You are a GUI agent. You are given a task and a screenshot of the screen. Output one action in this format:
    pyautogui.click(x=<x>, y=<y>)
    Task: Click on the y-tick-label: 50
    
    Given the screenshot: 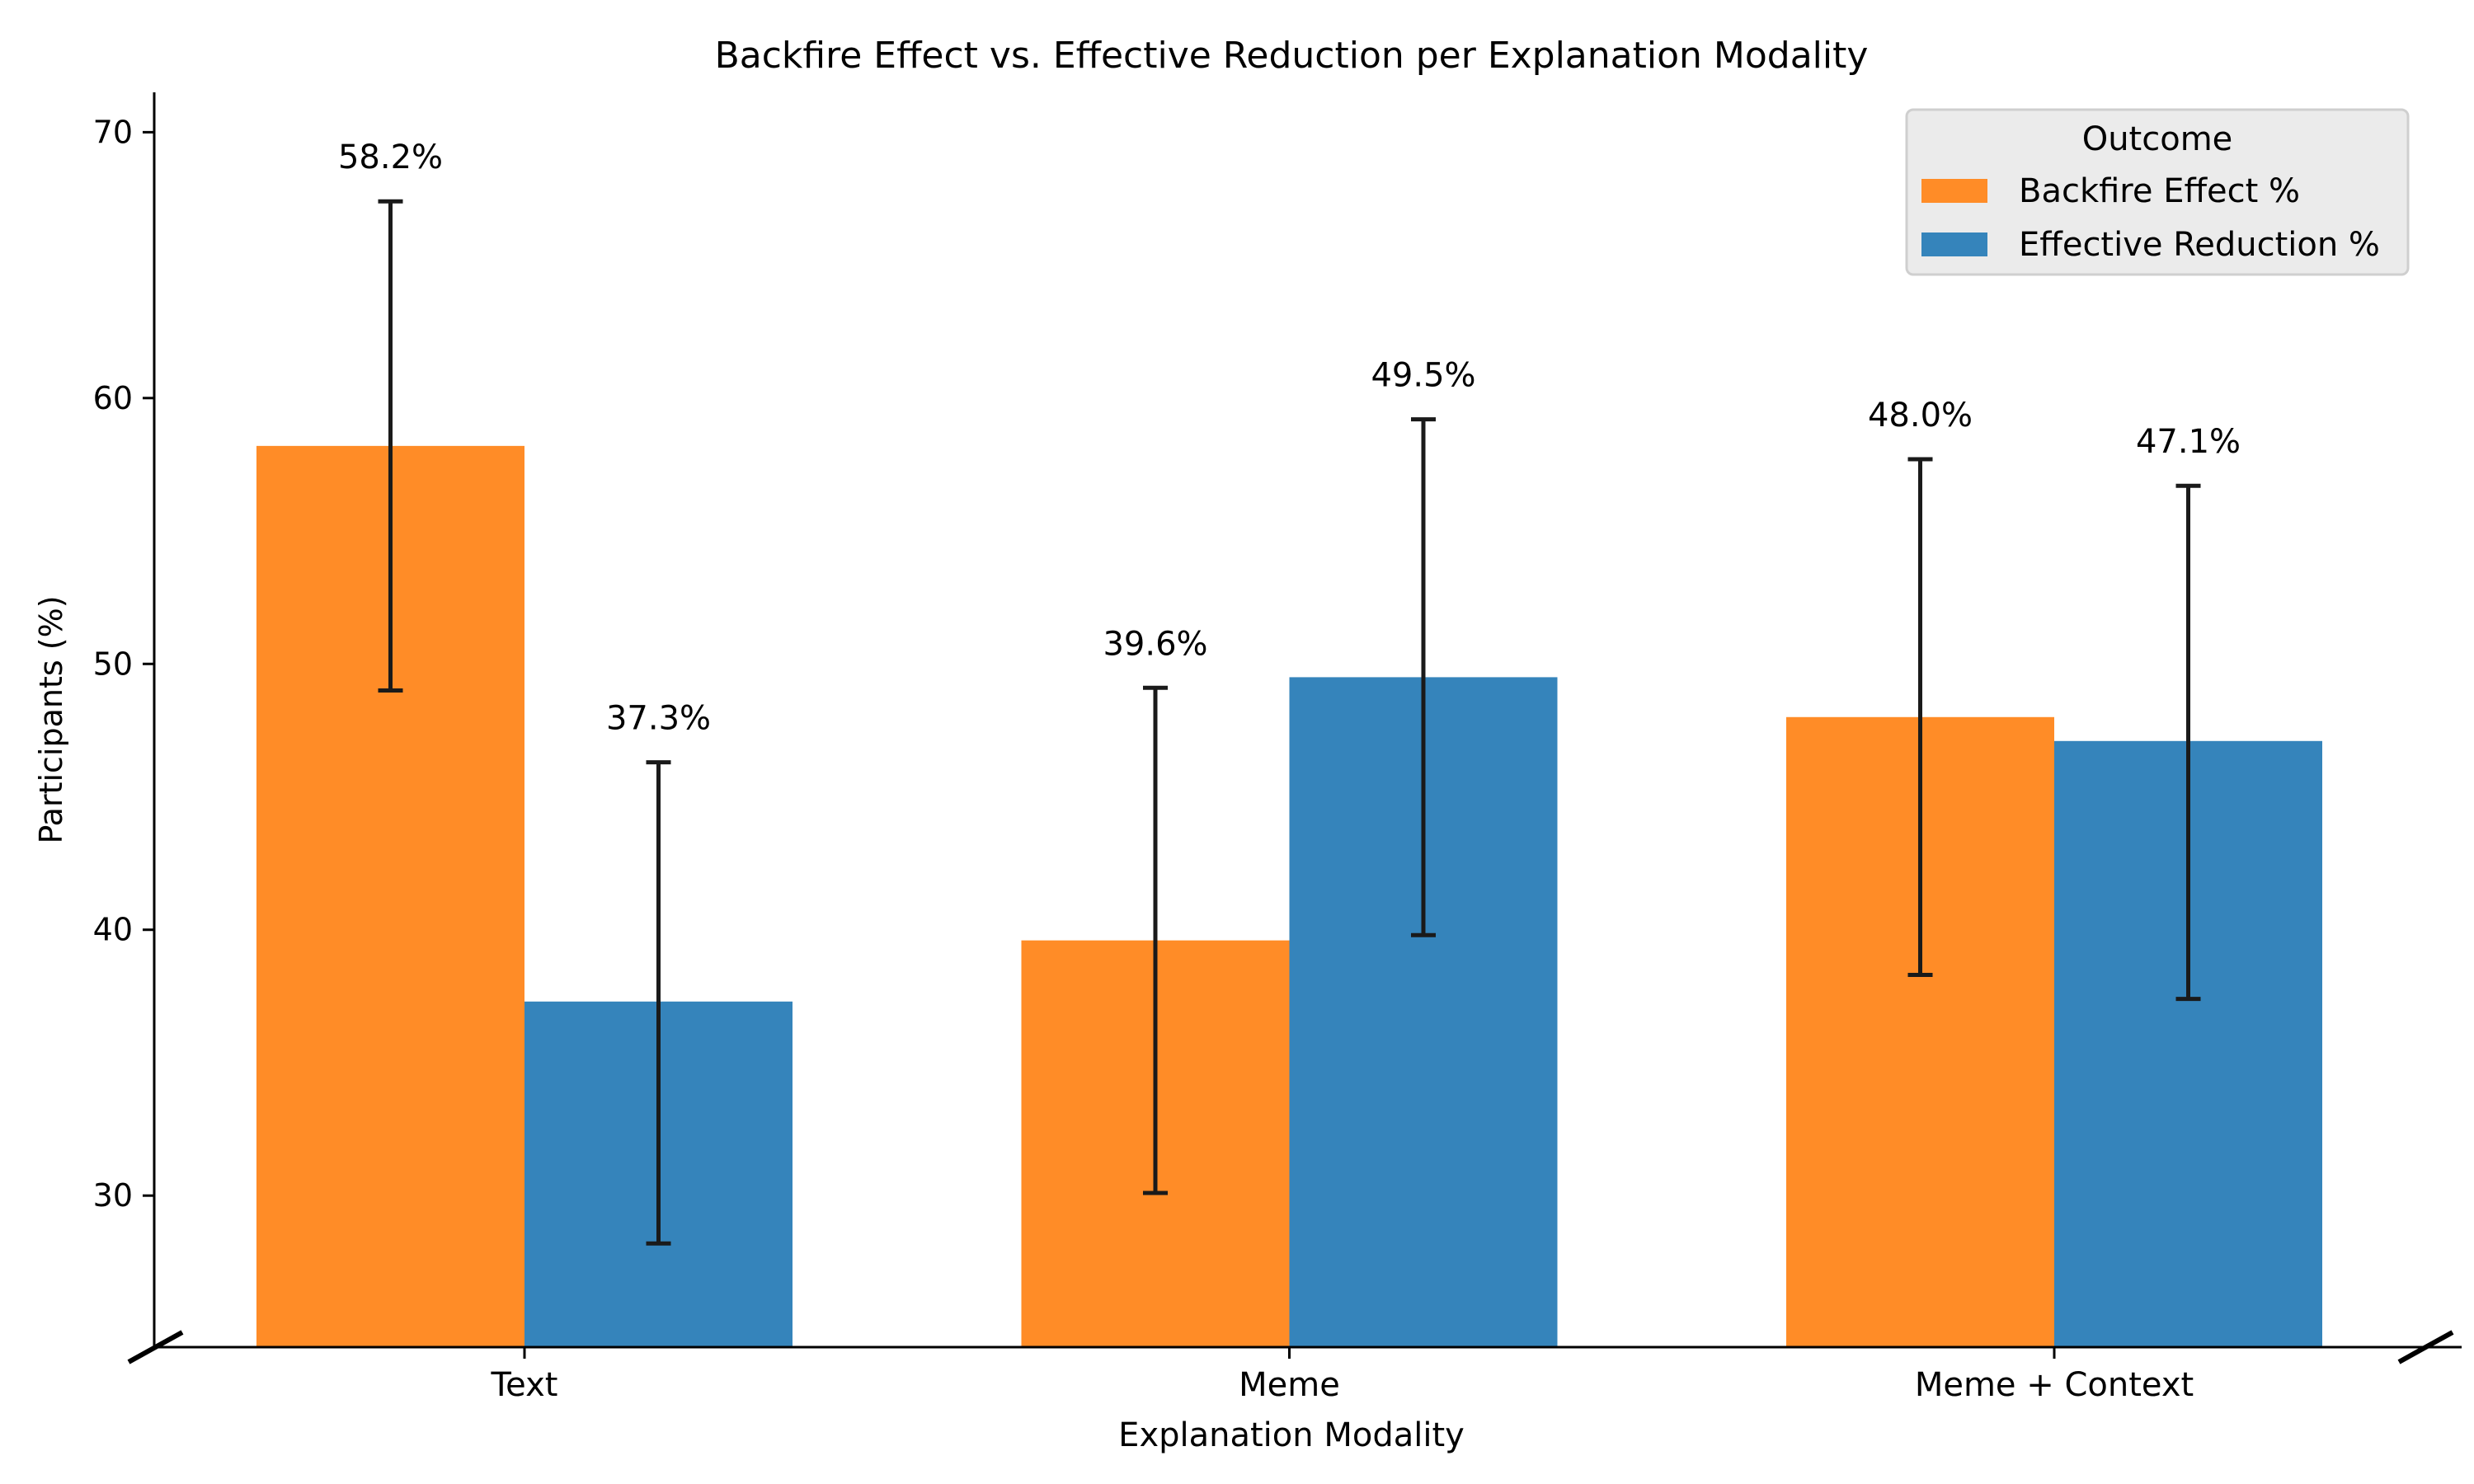 What is the action you would take?
    pyautogui.click(x=113, y=664)
    